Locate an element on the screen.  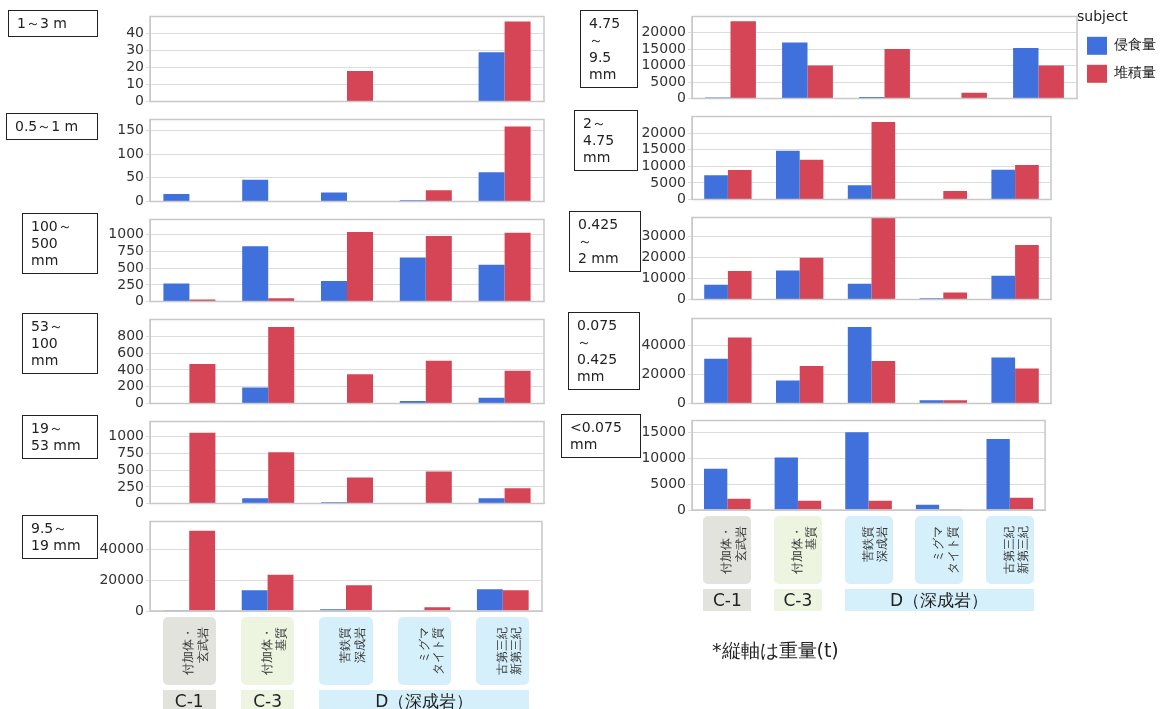
text: 100～ 500 mm is located at coordinates (60, 243).